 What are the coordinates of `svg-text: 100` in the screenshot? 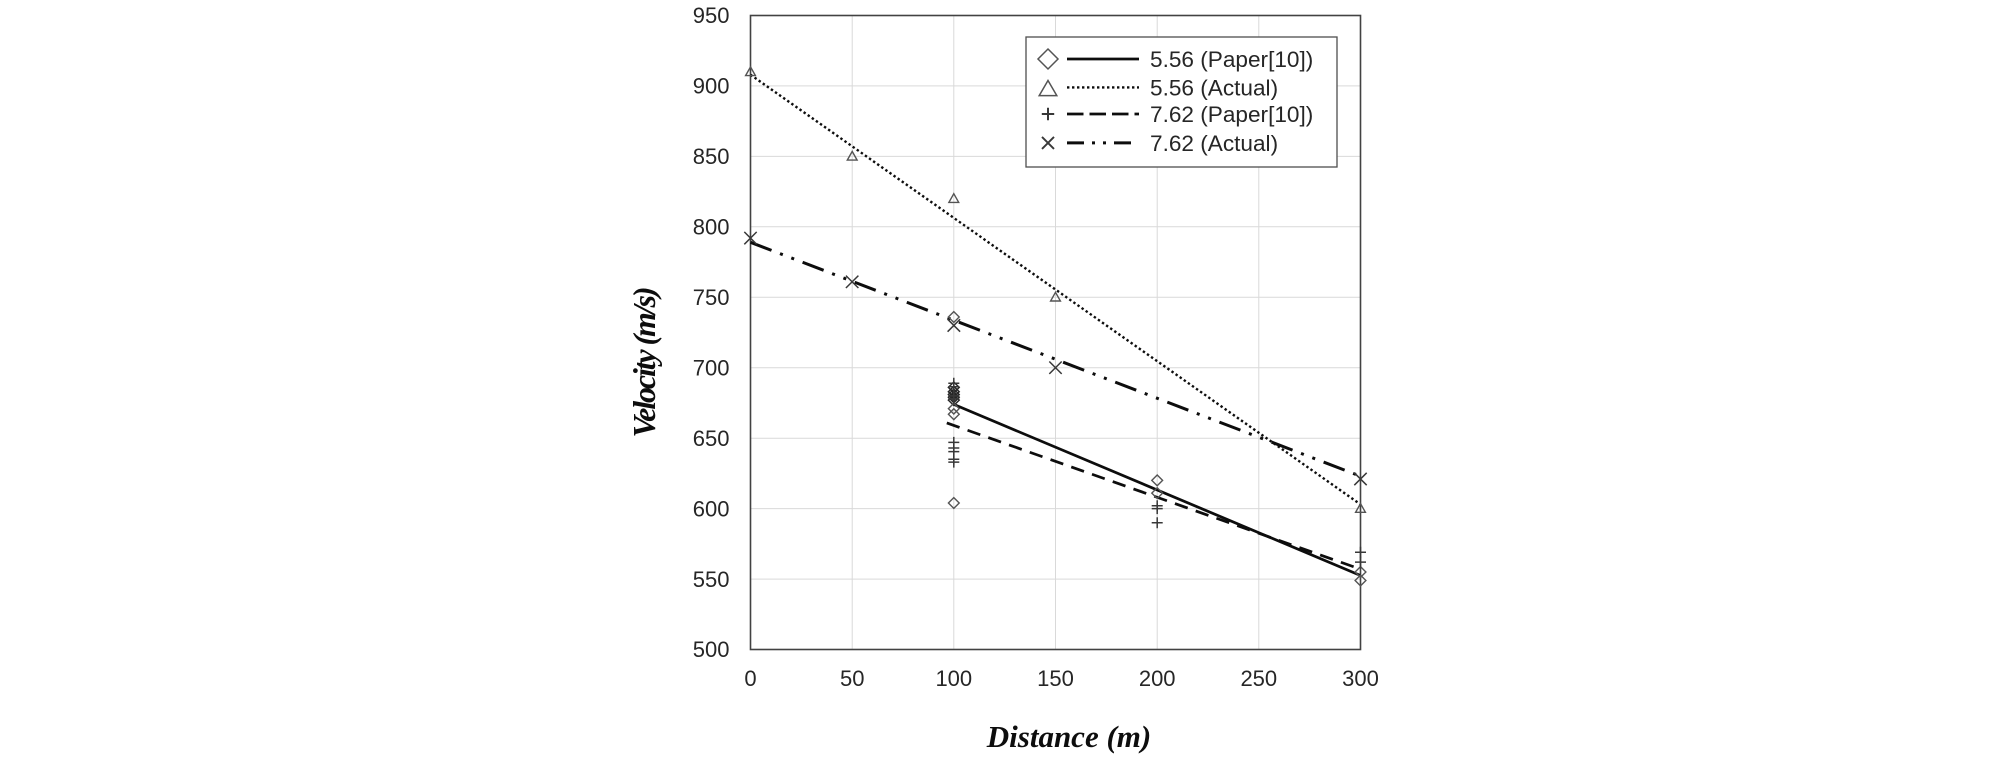 It's located at (953, 678).